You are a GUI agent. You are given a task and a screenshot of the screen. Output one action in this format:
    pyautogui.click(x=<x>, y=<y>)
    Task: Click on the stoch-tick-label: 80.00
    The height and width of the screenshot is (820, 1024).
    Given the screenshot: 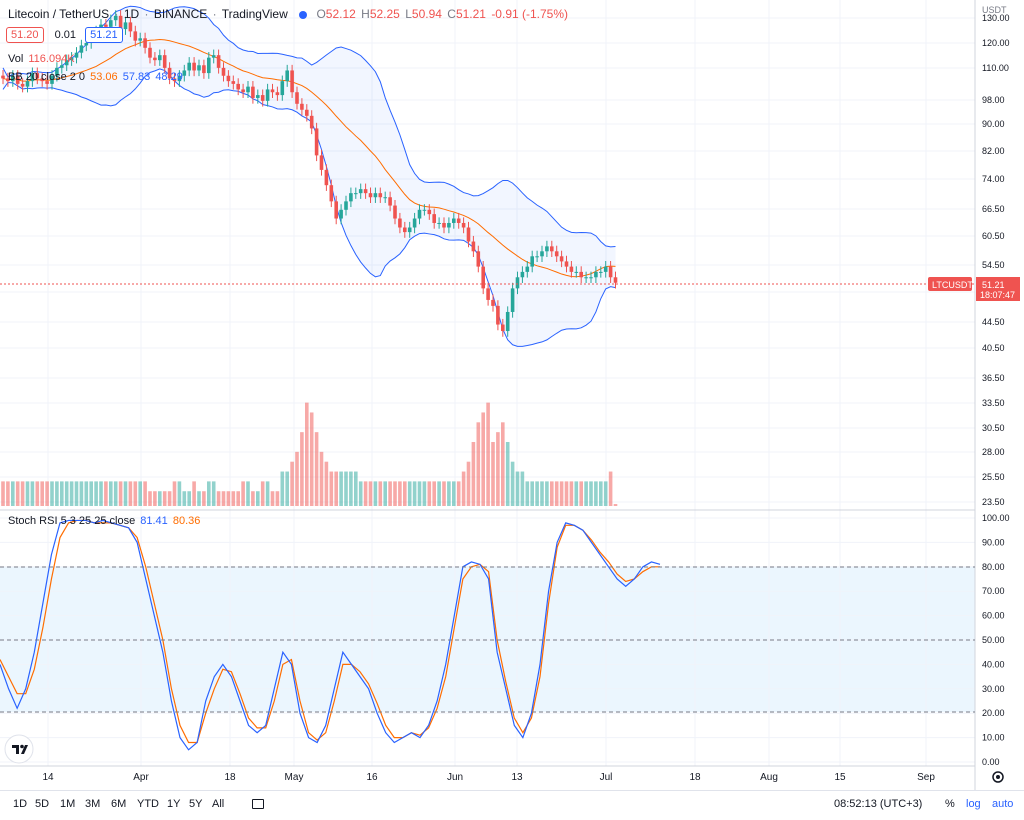 What is the action you would take?
    pyautogui.click(x=993, y=567)
    